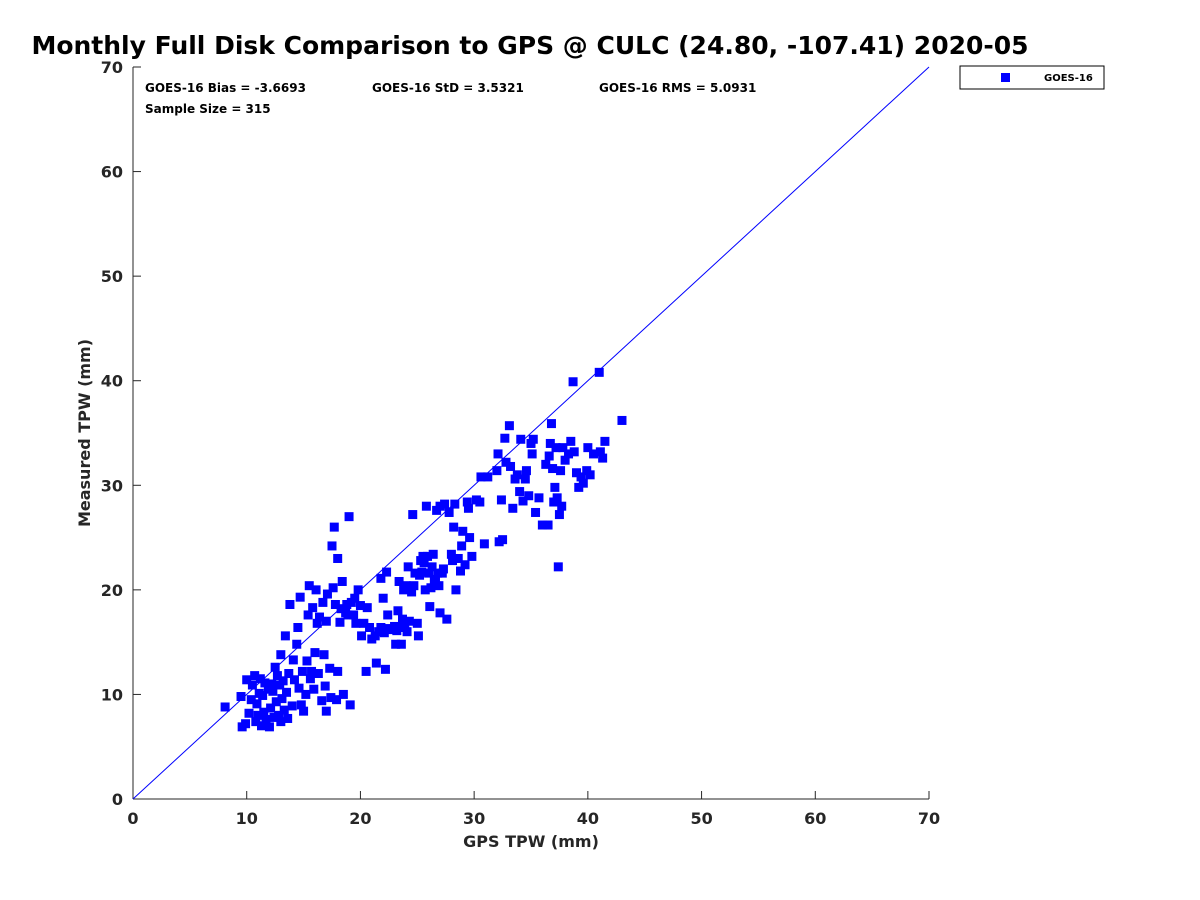  Describe the element at coordinates (531, 841) in the screenshot. I see `x-axis-label: GPS TPW (mm)` at that location.